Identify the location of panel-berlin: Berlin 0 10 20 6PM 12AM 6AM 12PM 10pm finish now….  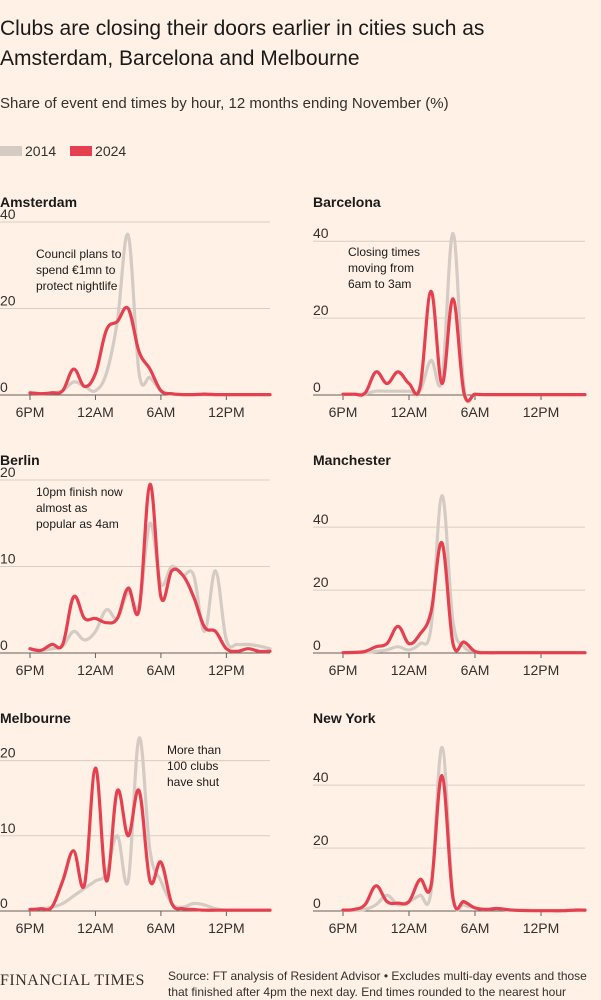
(136, 565).